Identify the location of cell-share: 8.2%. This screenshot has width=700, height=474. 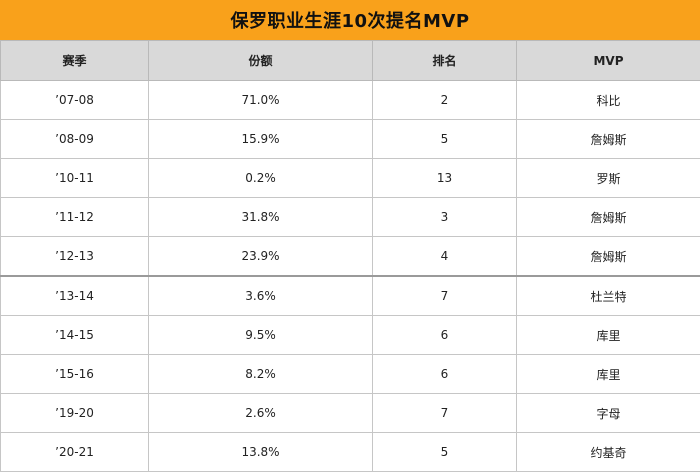
(260, 374).